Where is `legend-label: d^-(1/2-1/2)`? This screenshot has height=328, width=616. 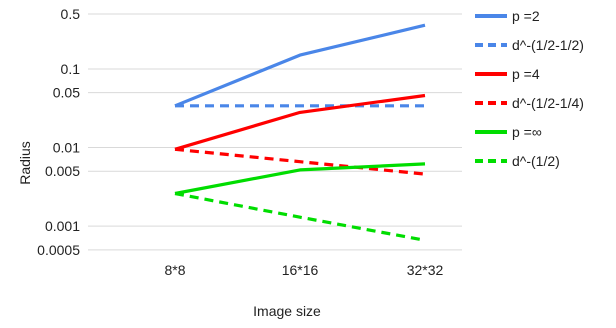
legend-label: d^-(1/2-1/2) is located at coordinates (548, 45).